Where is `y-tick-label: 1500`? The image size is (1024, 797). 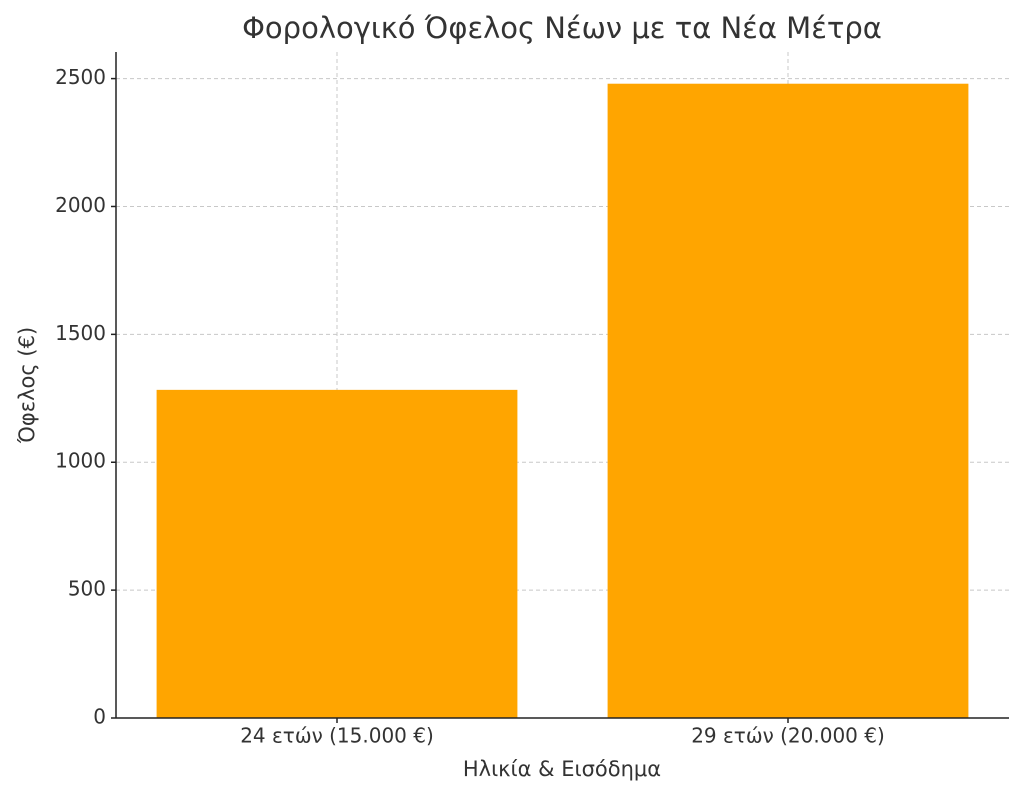 y-tick-label: 1500 is located at coordinates (80, 333).